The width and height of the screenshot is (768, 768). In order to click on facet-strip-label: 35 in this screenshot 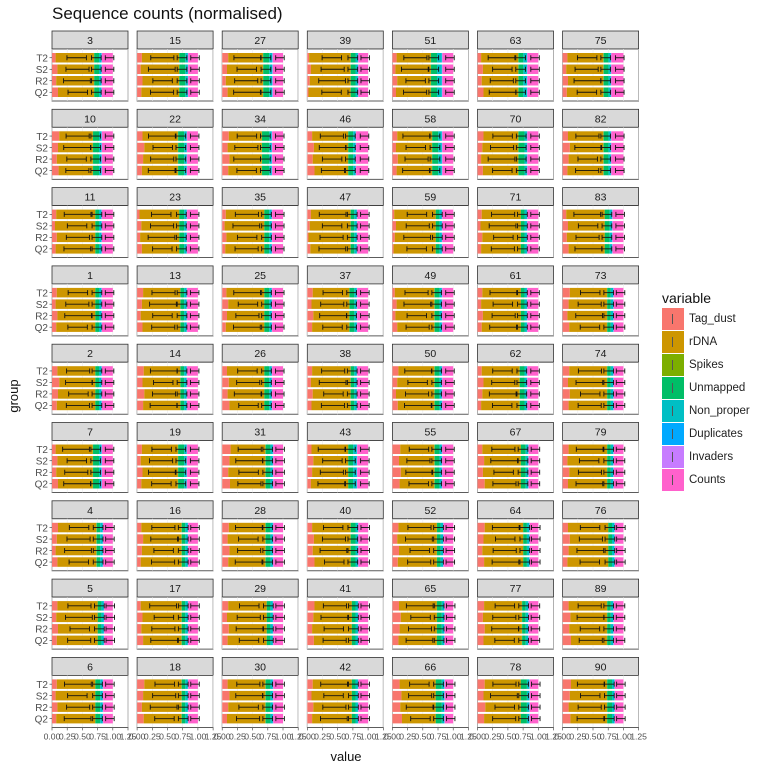, I will do `click(260, 198)`.